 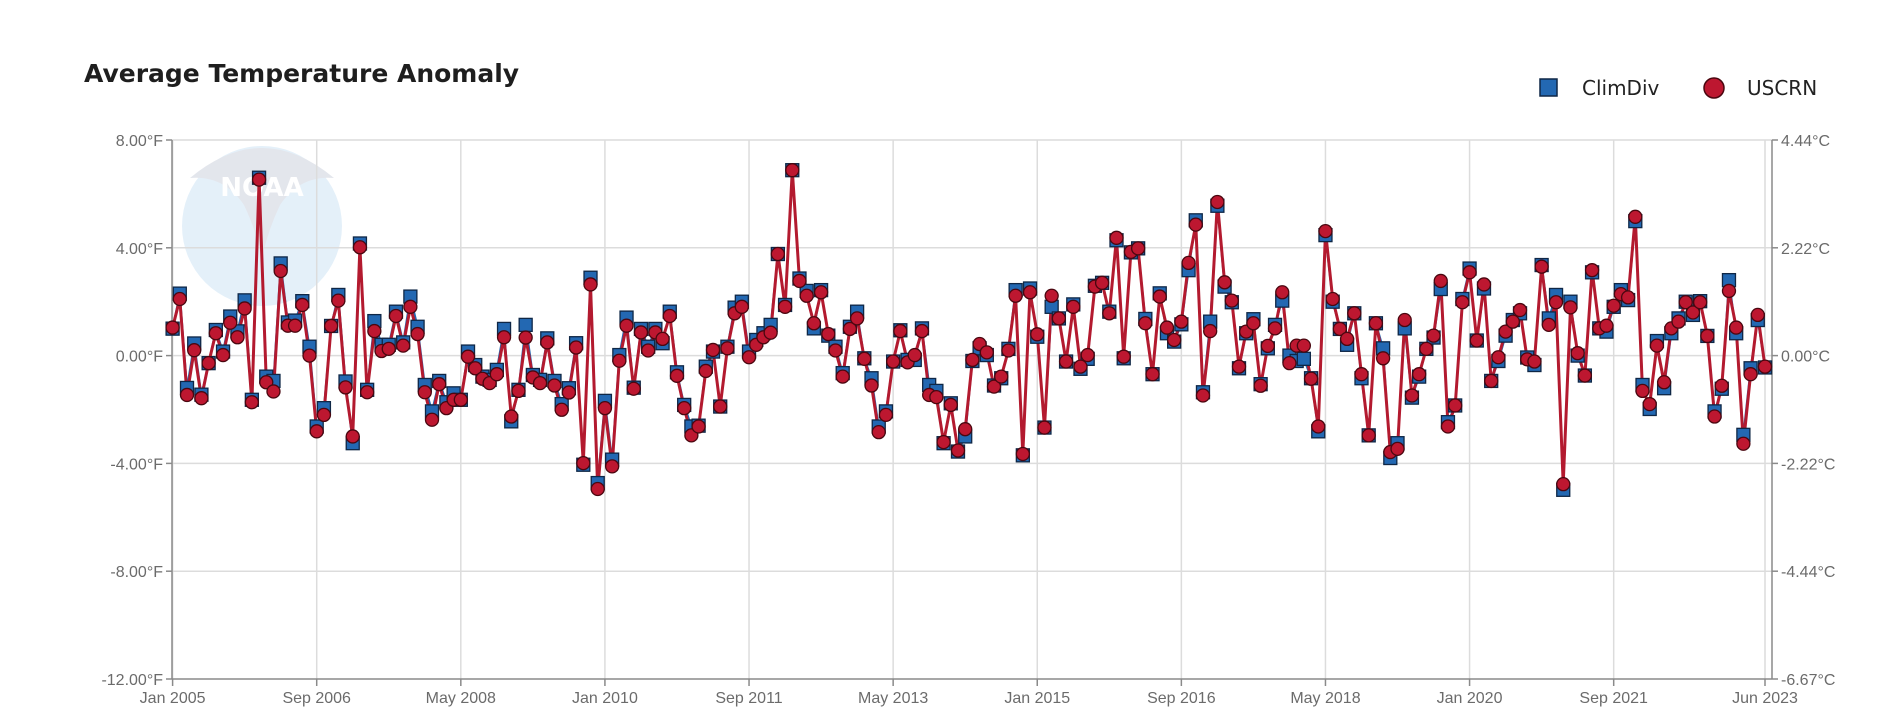 What do you see at coordinates (1304, 358) in the screenshot?
I see `climdiv-point` at bounding box center [1304, 358].